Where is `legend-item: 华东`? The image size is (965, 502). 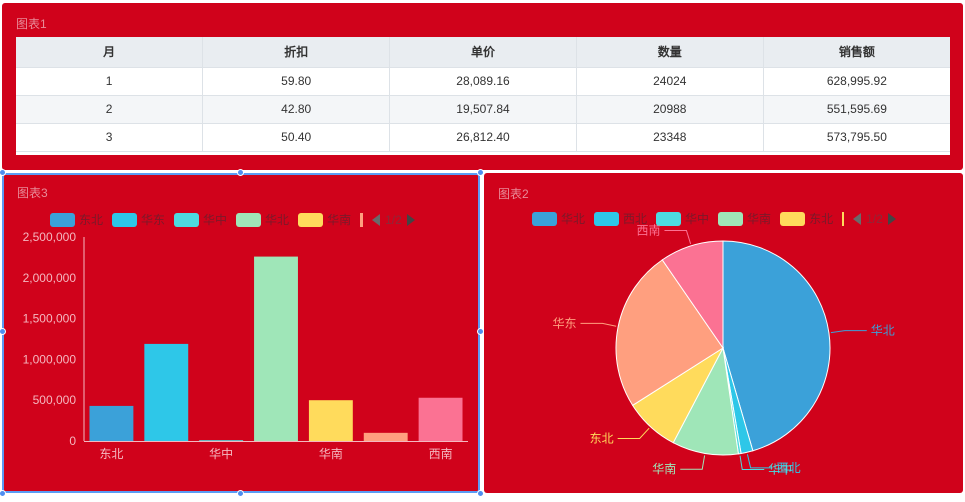
legend-item: 华东 is located at coordinates (138, 219).